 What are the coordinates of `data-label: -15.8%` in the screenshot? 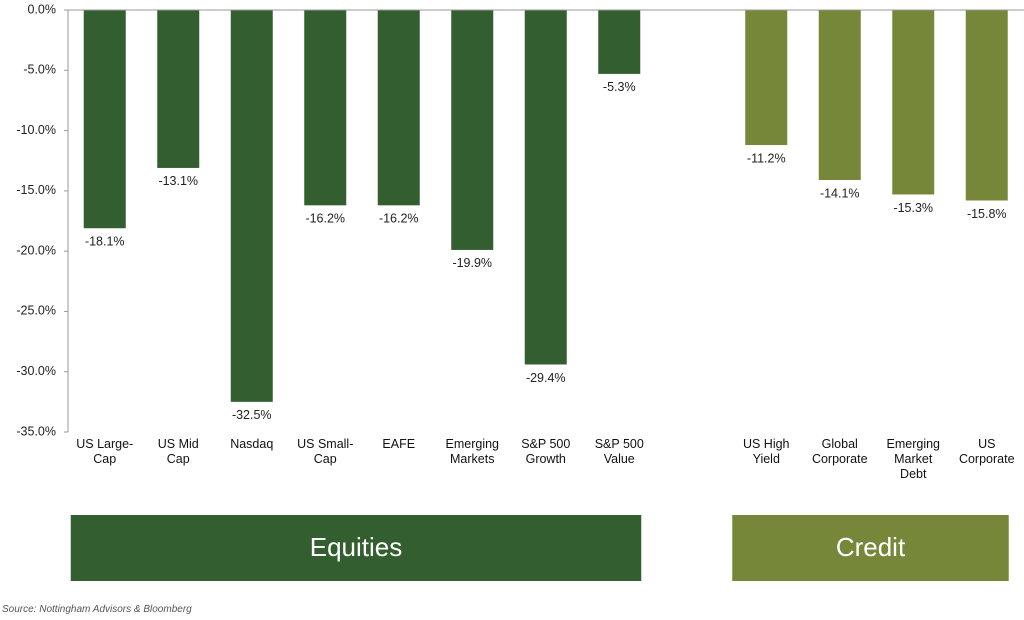 It's located at (987, 214).